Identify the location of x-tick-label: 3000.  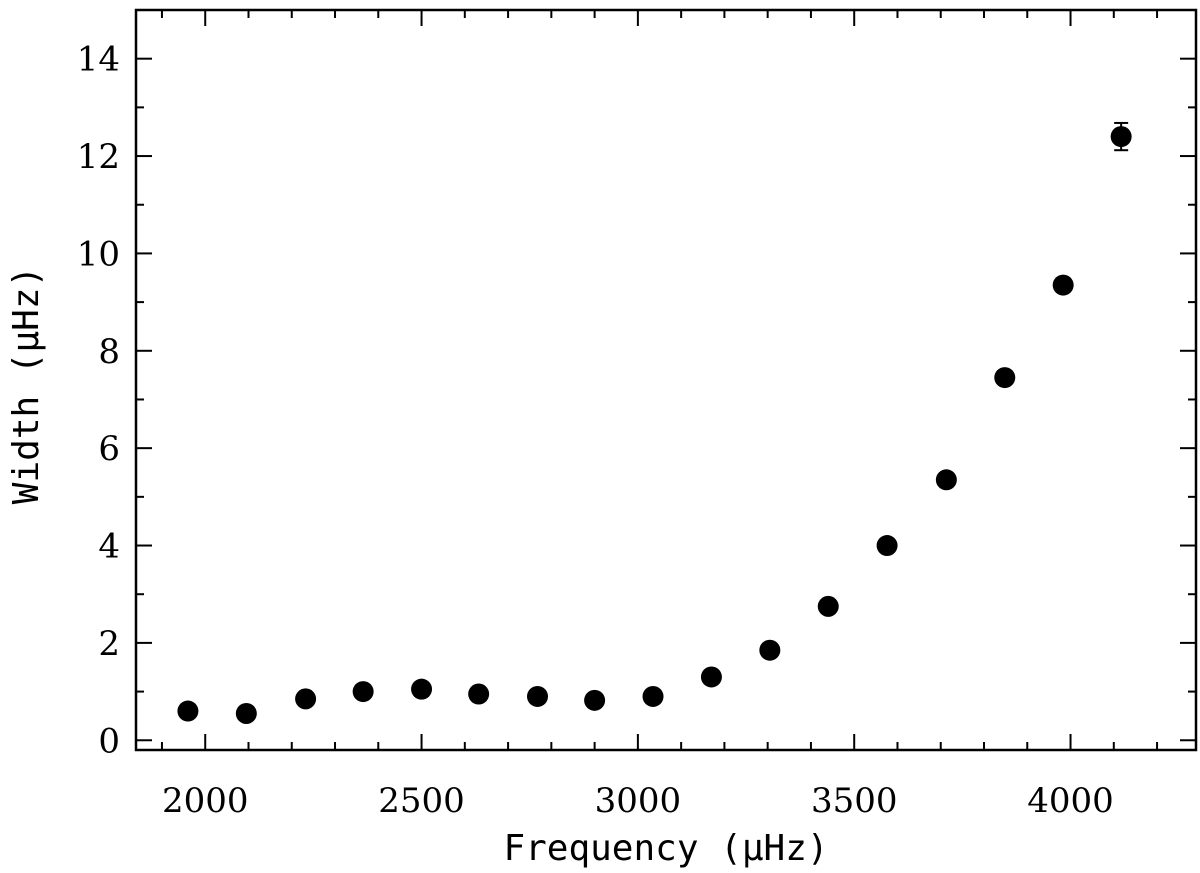
(638, 801).